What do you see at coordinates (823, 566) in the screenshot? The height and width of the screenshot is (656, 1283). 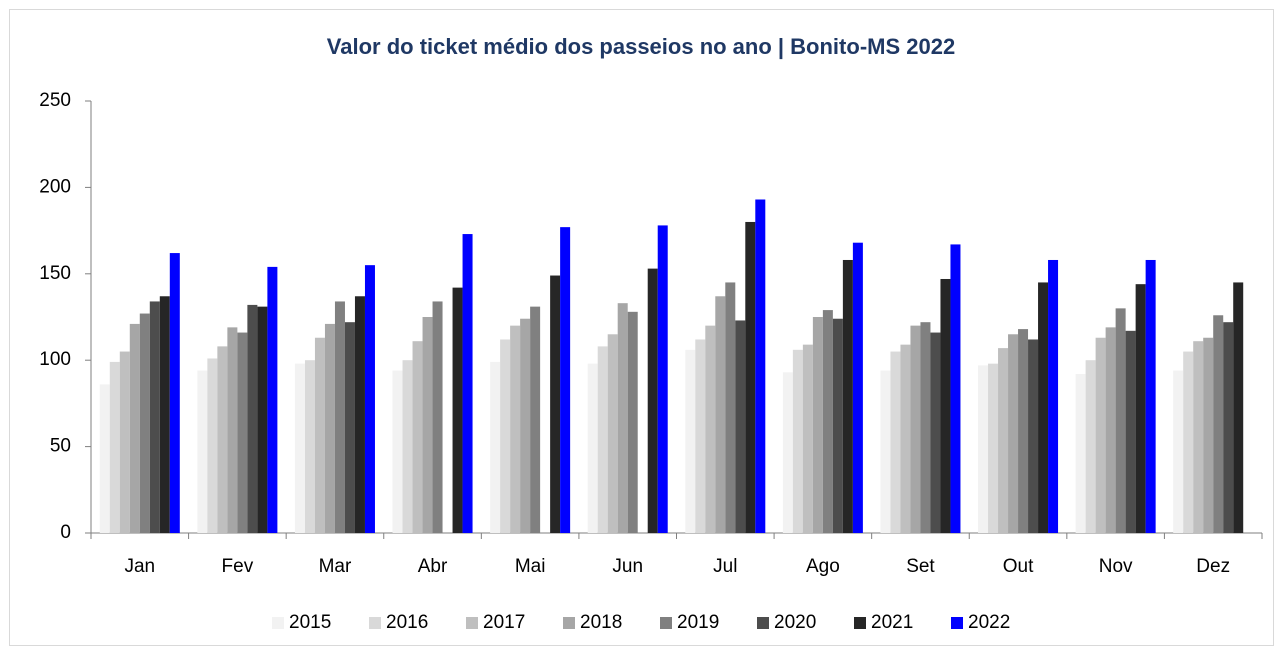 I see `x-tick-label: Ago` at bounding box center [823, 566].